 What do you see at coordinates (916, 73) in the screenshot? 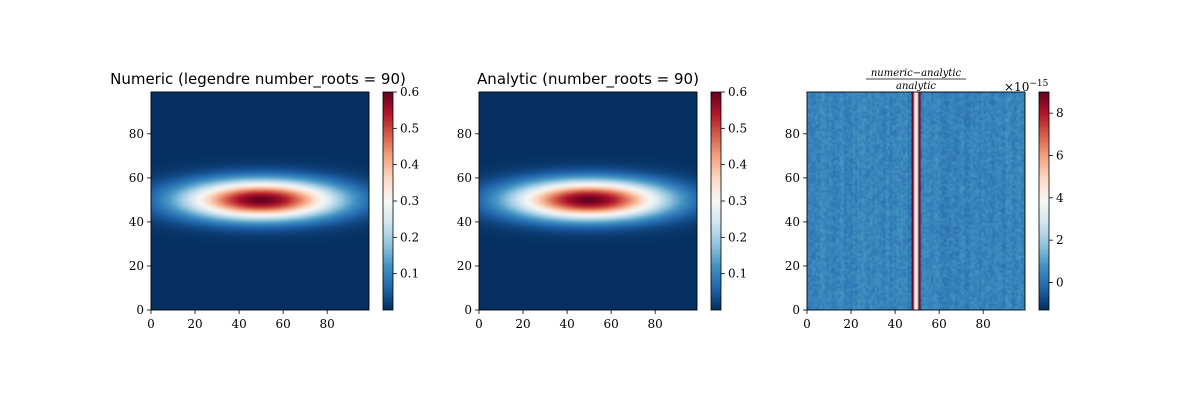
I see `title-numerator: numeric−analytic` at bounding box center [916, 73].